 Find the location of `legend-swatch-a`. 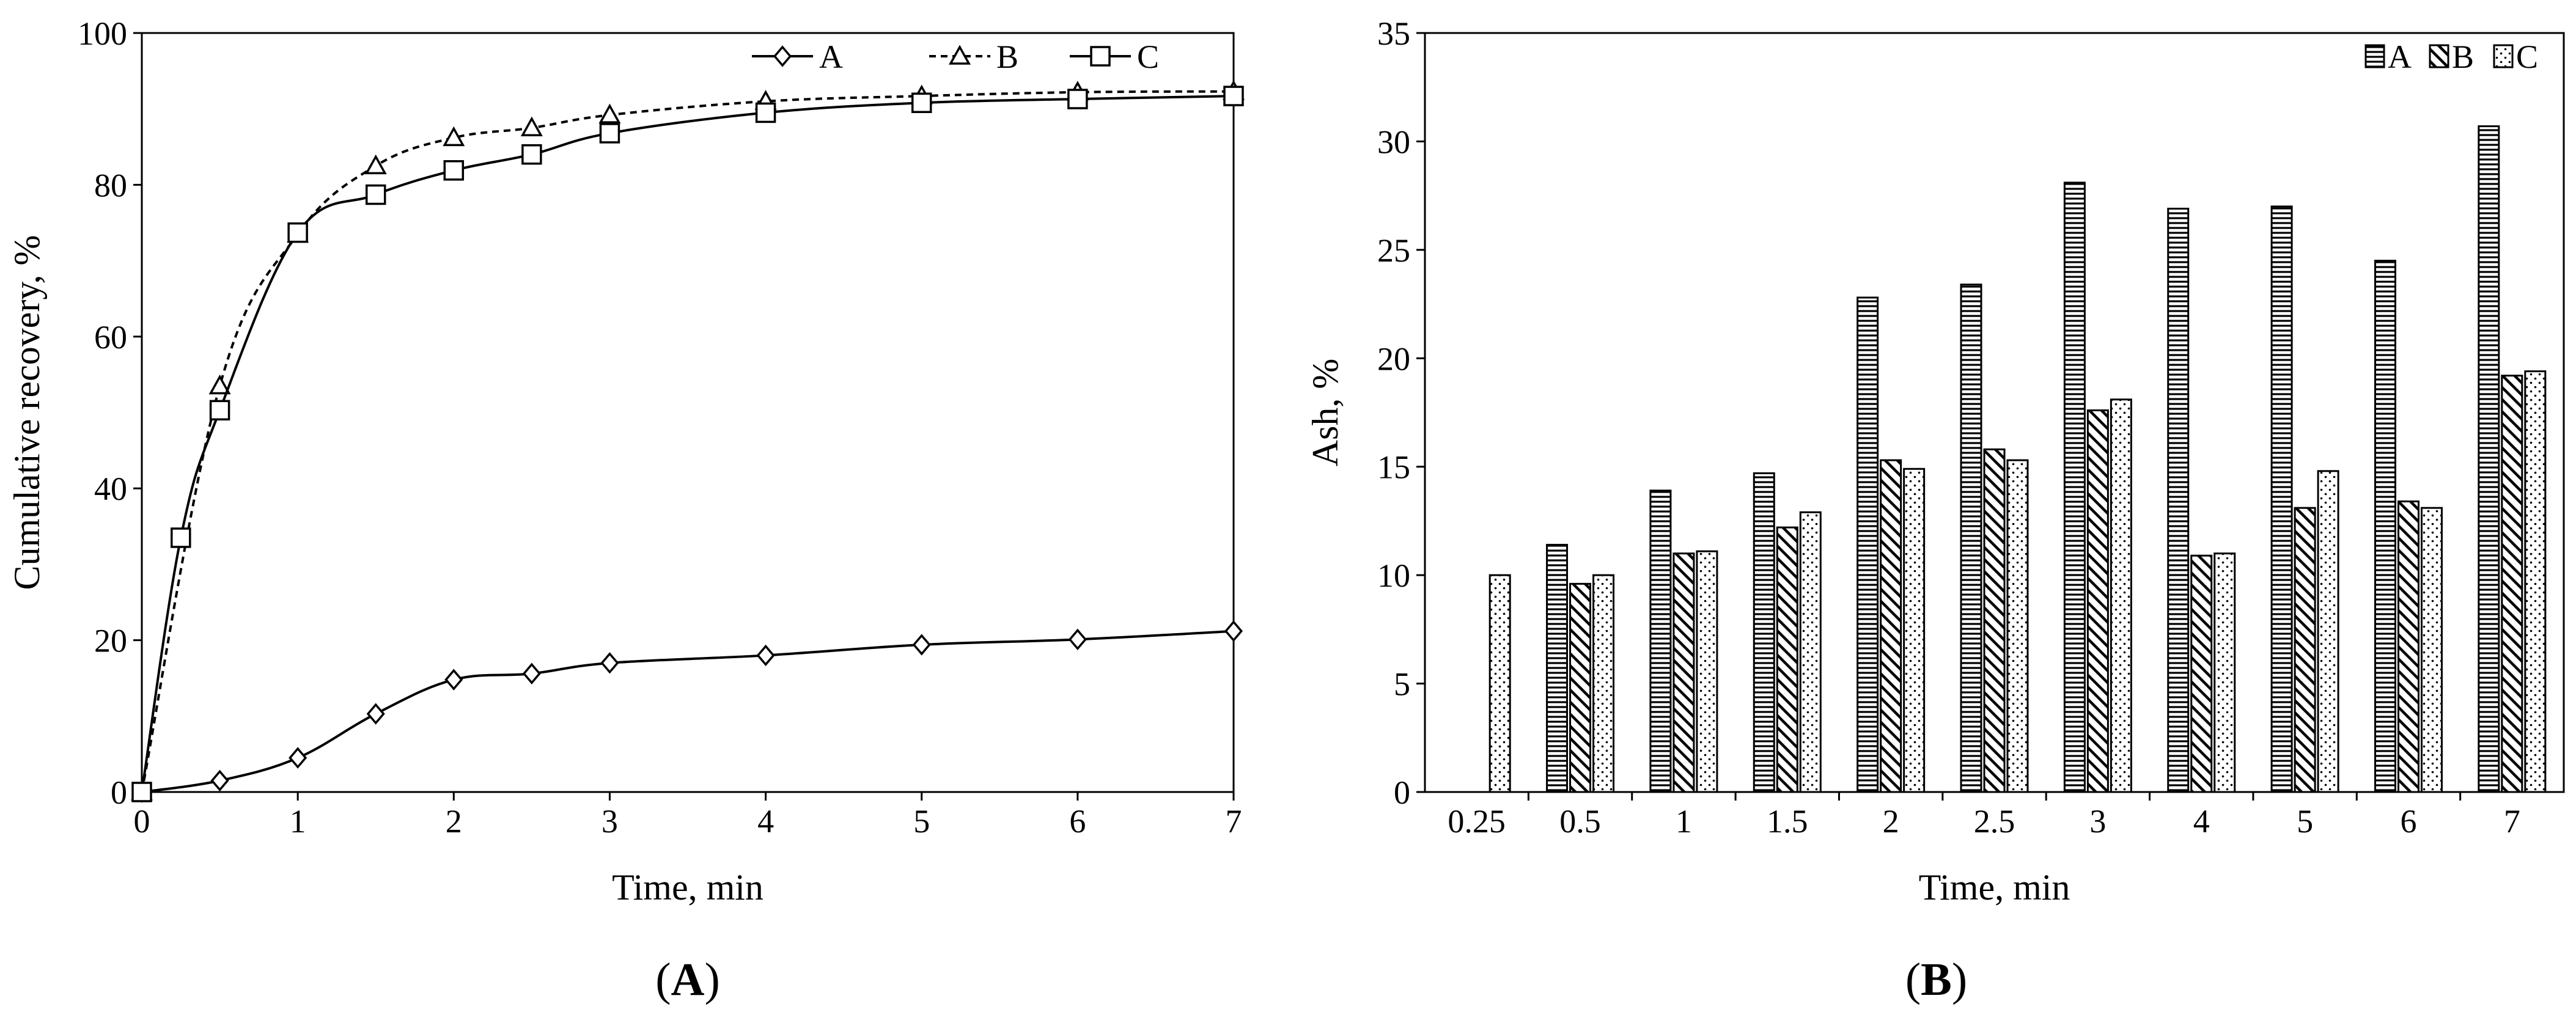

legend-swatch-a is located at coordinates (2374, 56).